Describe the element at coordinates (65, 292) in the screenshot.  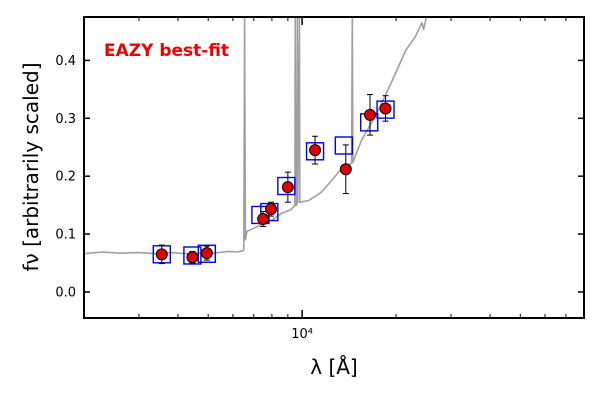
I see `y-tick-label: 0.0` at that location.